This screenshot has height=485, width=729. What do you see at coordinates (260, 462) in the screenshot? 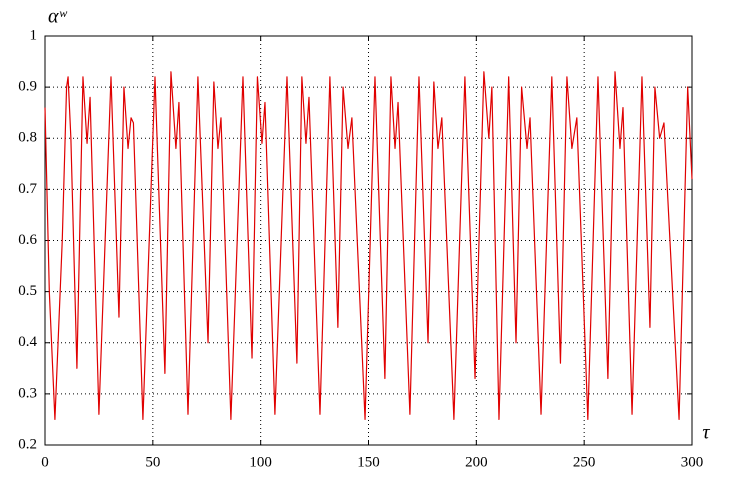
I see `x-tick-label: 100` at bounding box center [260, 462].